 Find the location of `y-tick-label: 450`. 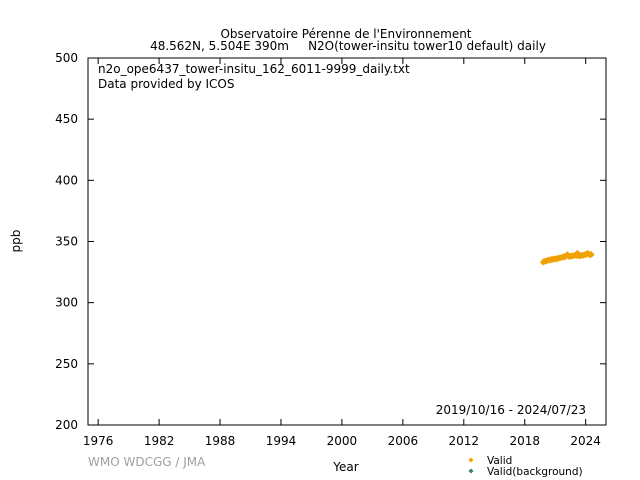

y-tick-label: 450 is located at coordinates (66, 119).